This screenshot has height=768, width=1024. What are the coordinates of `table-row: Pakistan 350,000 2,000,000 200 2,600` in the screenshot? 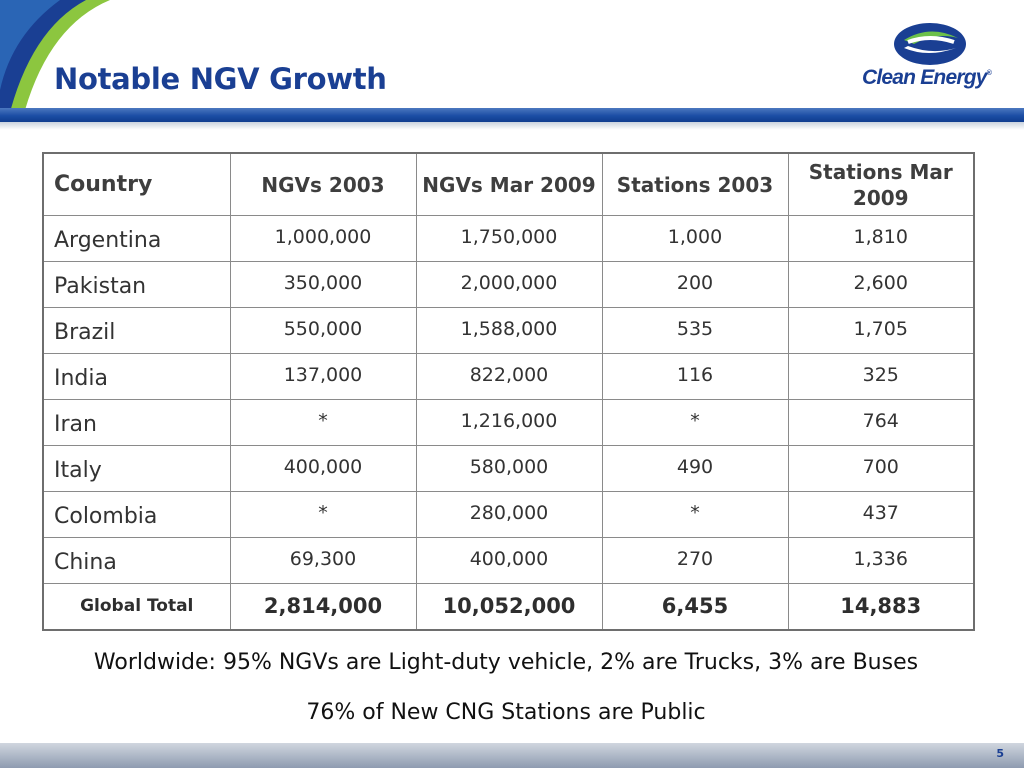 It's located at (508, 284).